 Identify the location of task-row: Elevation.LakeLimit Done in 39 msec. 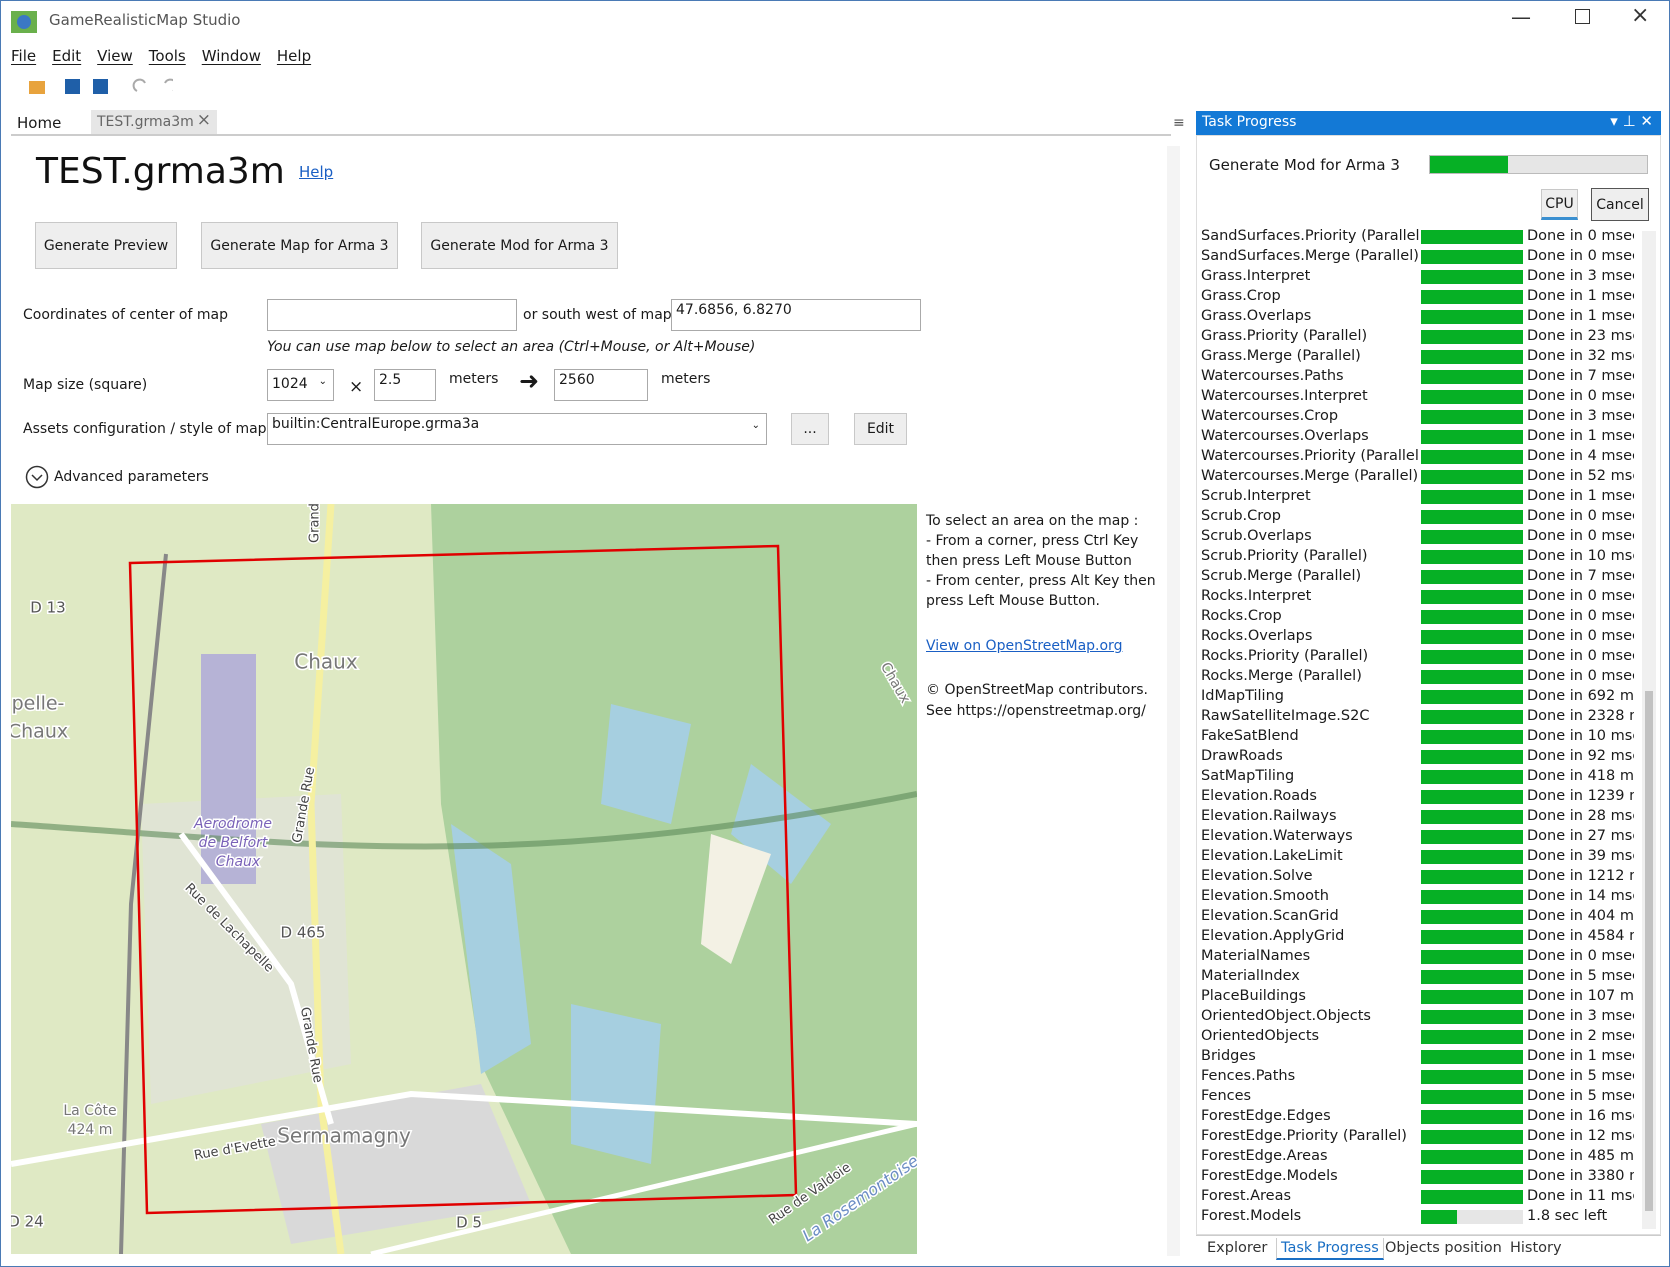
(1417, 857).